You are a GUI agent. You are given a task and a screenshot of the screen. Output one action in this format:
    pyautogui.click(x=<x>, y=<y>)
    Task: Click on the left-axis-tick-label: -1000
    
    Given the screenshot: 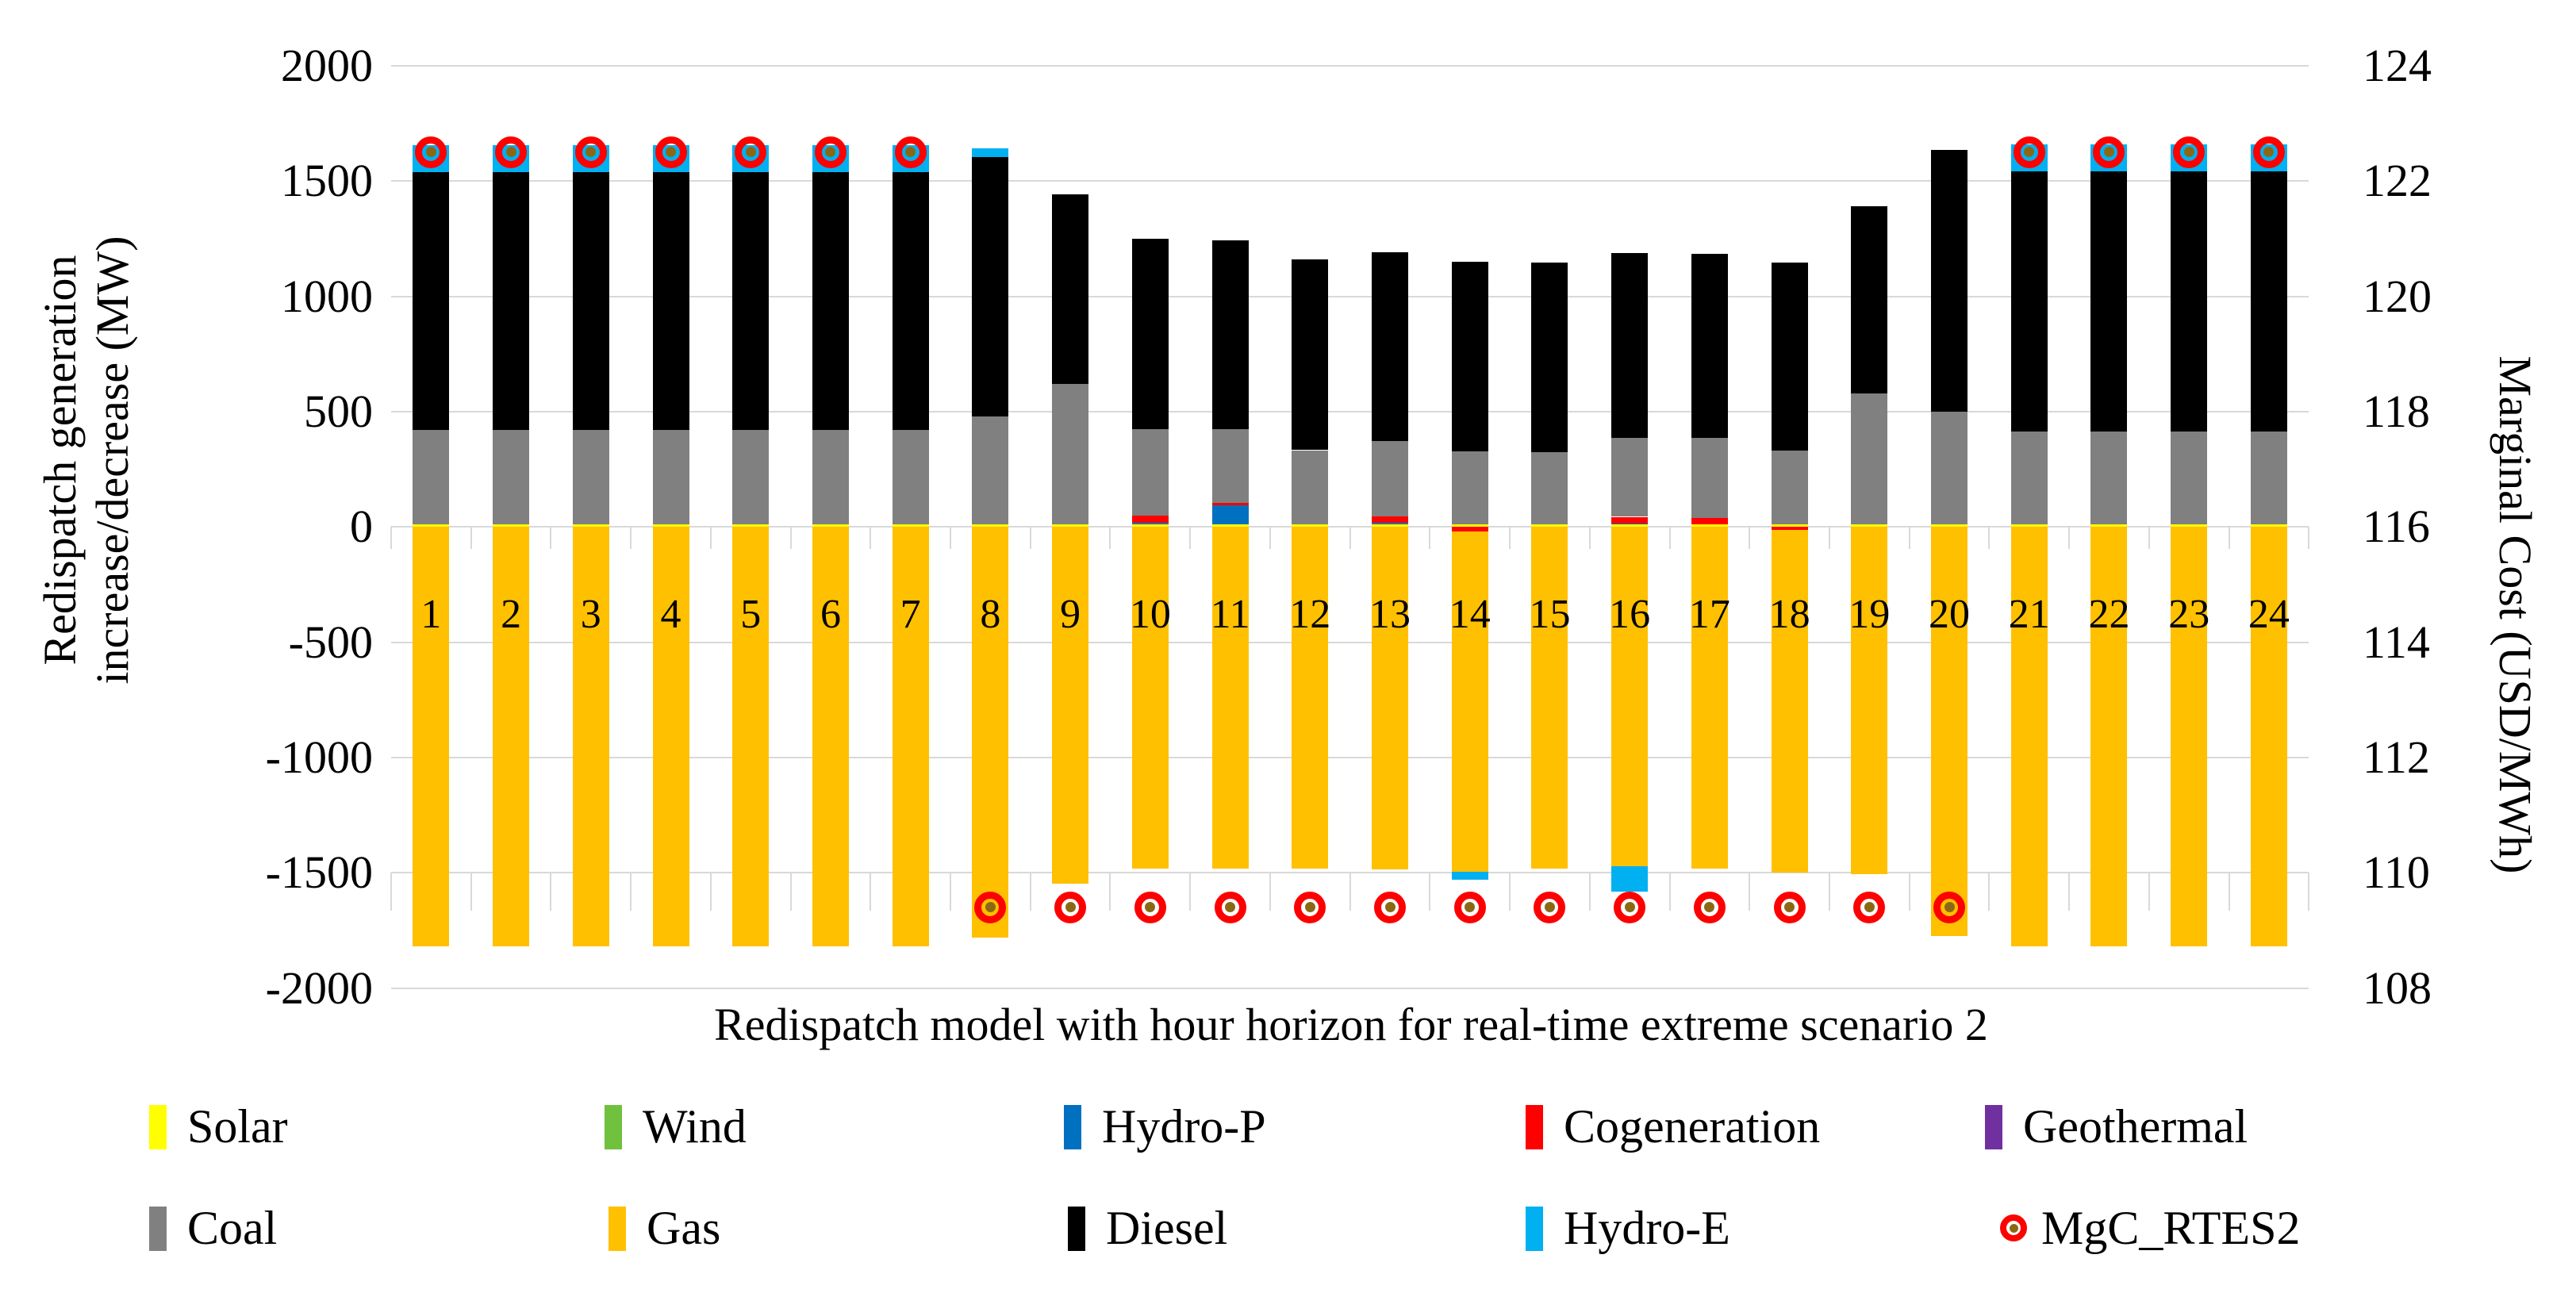 What is the action you would take?
    pyautogui.click(x=319, y=757)
    